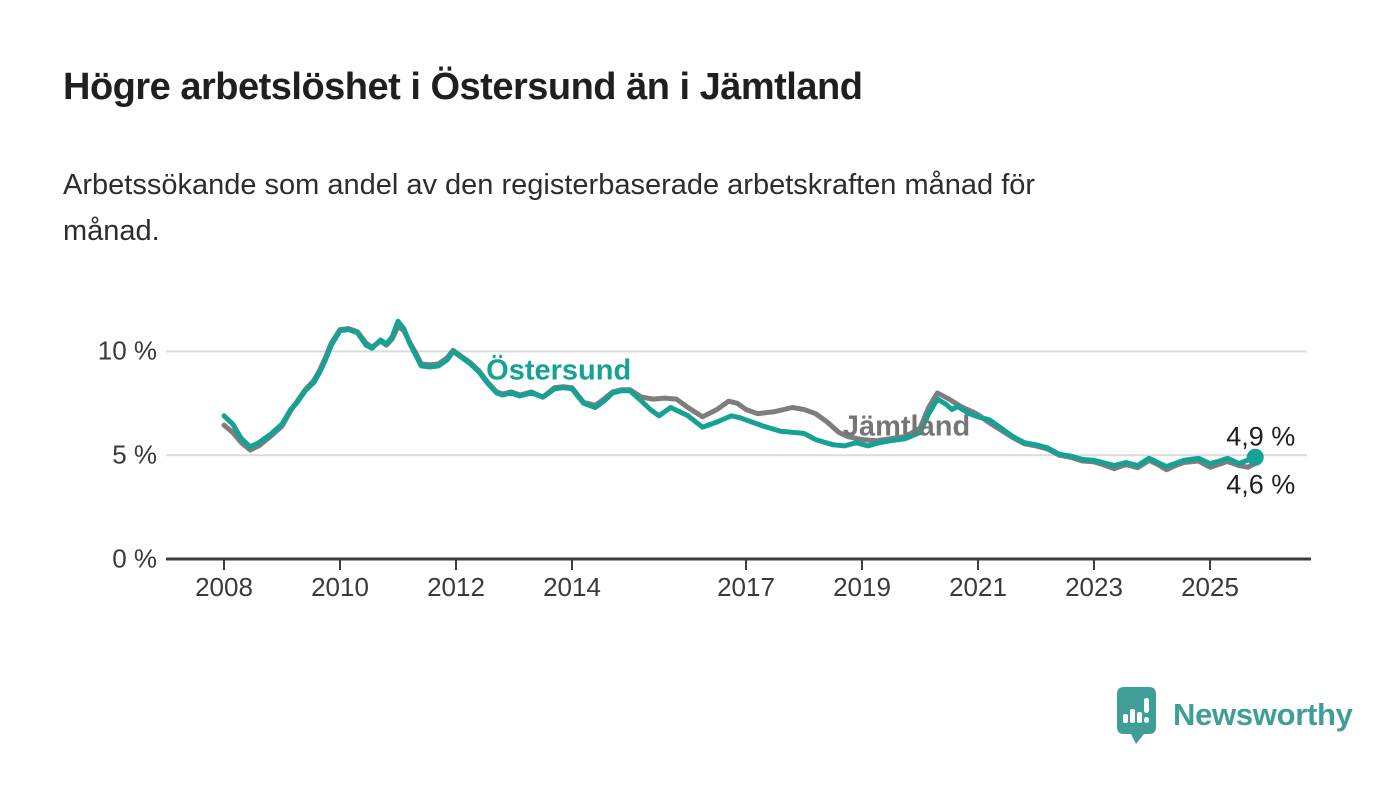 The height and width of the screenshot is (794, 1400). I want to click on newsworthy-logo: Newsworthy, so click(1234, 715).